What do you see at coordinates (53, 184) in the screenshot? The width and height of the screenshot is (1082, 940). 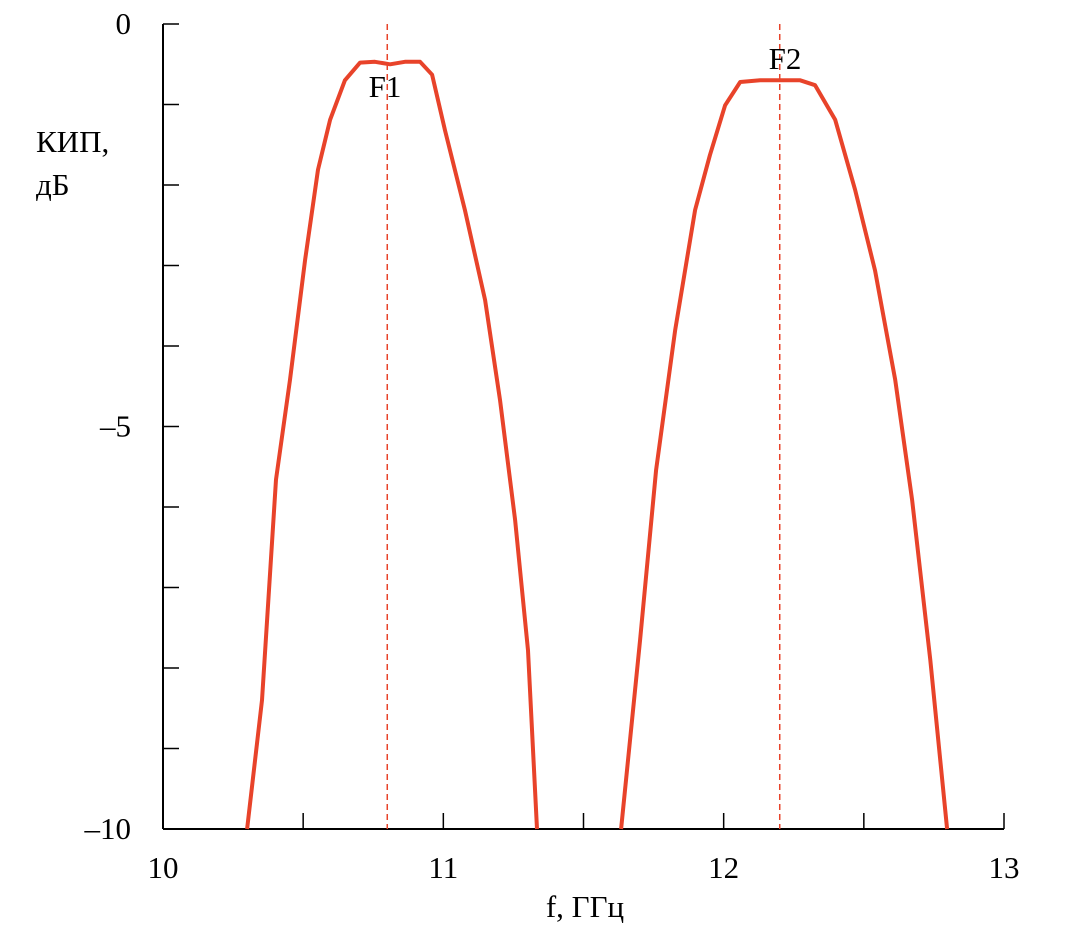 I see `y-axis-label: дБ` at bounding box center [53, 184].